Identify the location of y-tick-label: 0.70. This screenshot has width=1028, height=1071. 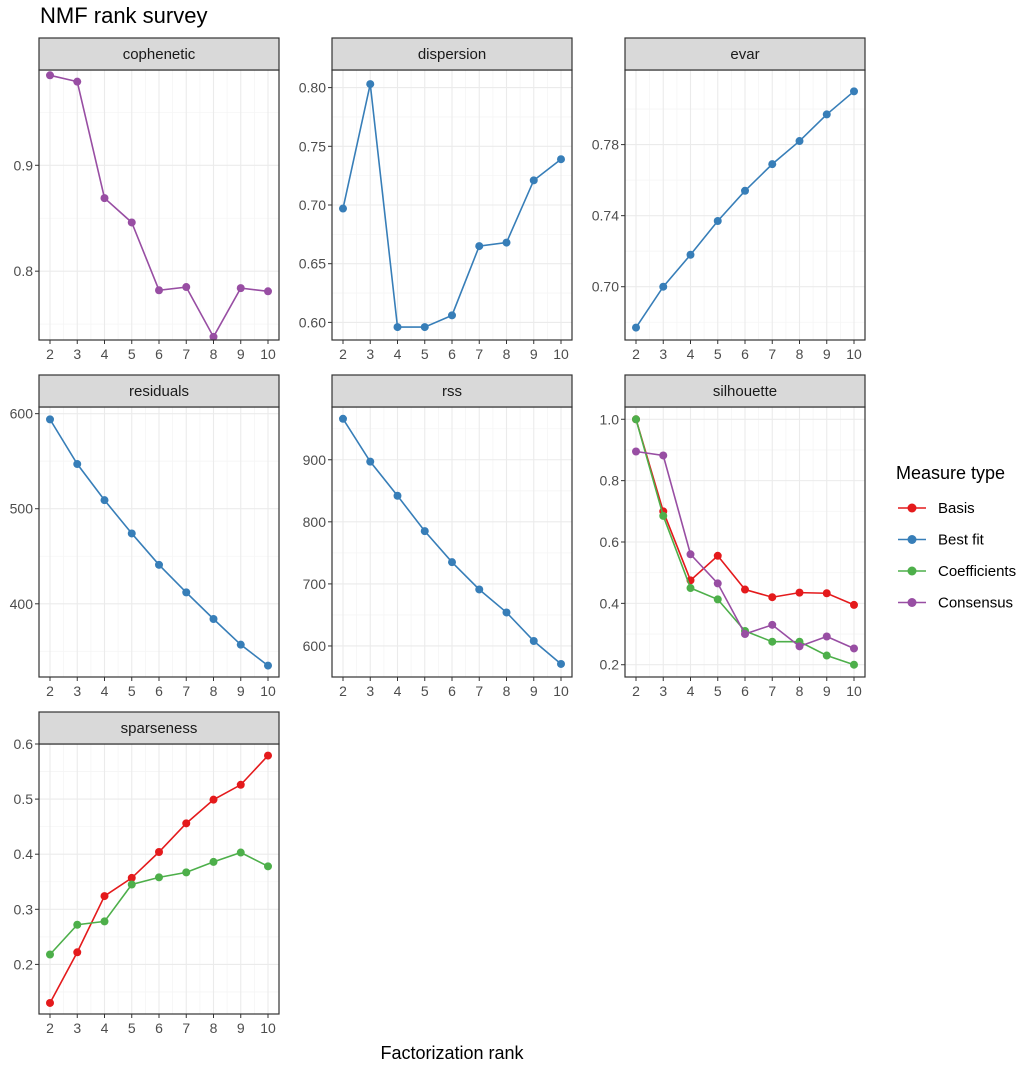
(312, 205).